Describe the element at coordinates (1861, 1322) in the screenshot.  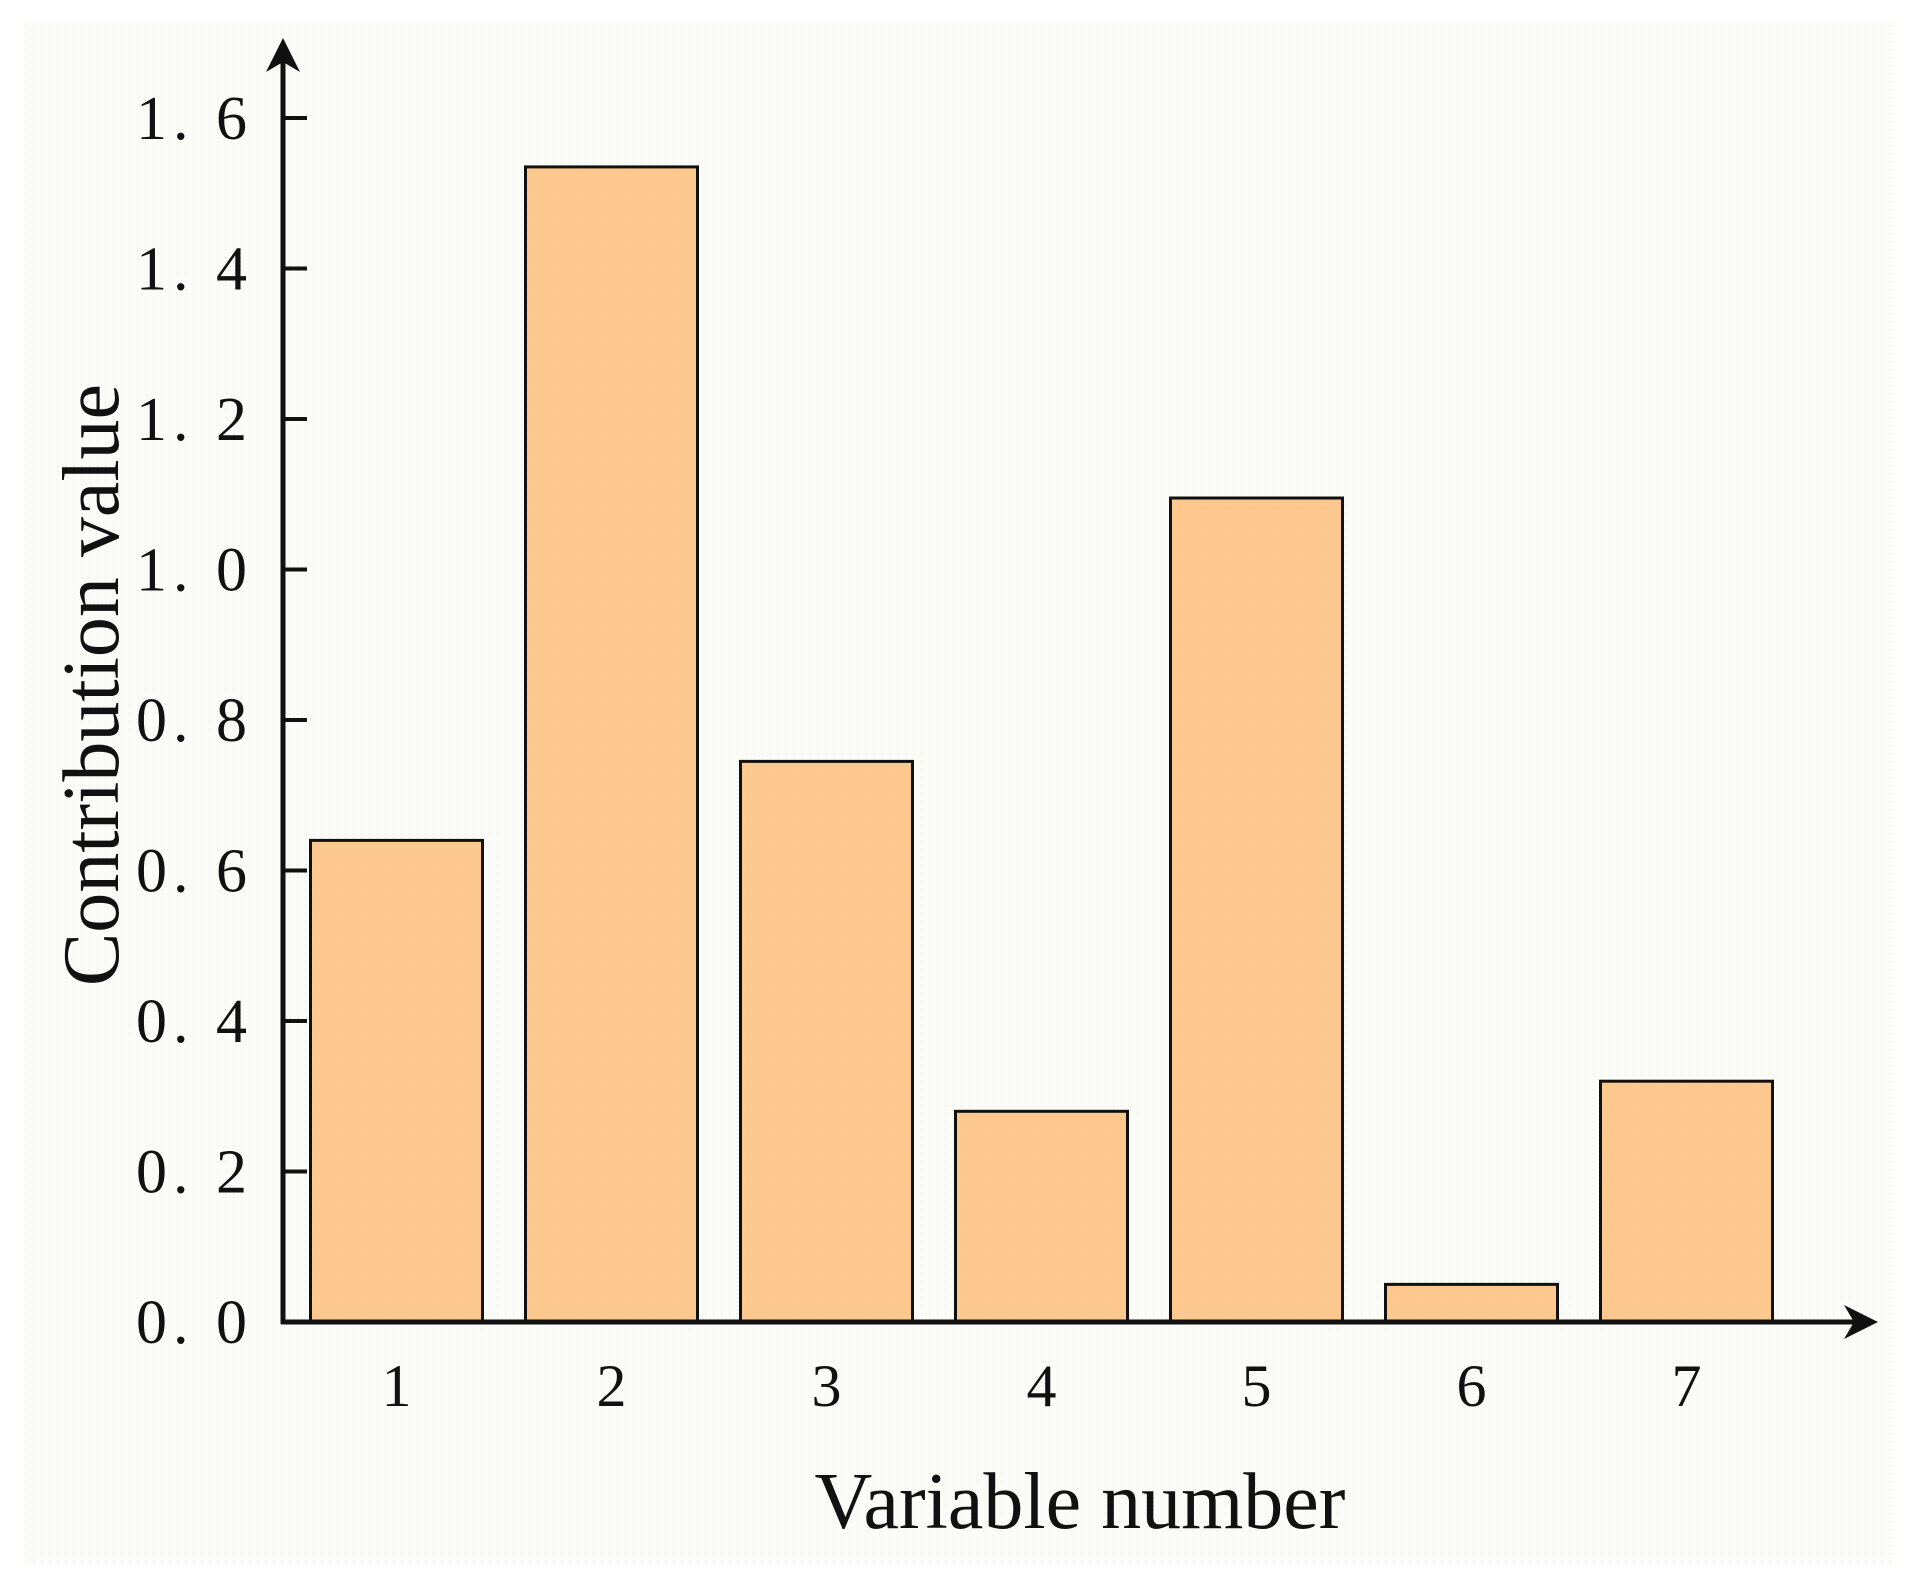
I see `x-axis-arrow` at that location.